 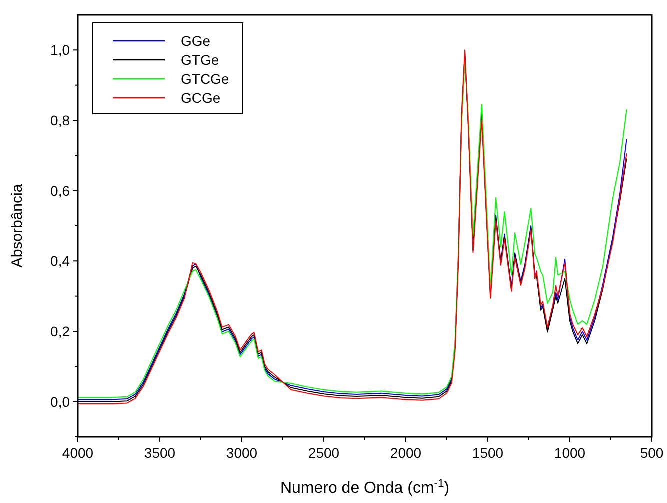 What do you see at coordinates (200, 60) in the screenshot?
I see `legend-label: GTGe` at bounding box center [200, 60].